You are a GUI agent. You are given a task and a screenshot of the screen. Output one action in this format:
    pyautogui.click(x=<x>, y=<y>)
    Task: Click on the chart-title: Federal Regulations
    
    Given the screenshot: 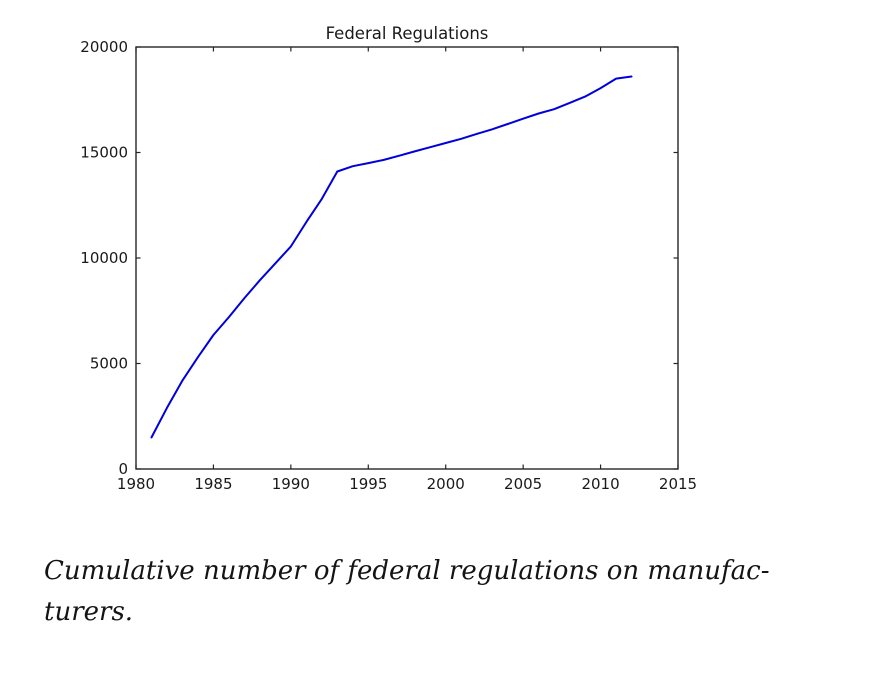 What is the action you would take?
    pyautogui.click(x=407, y=33)
    